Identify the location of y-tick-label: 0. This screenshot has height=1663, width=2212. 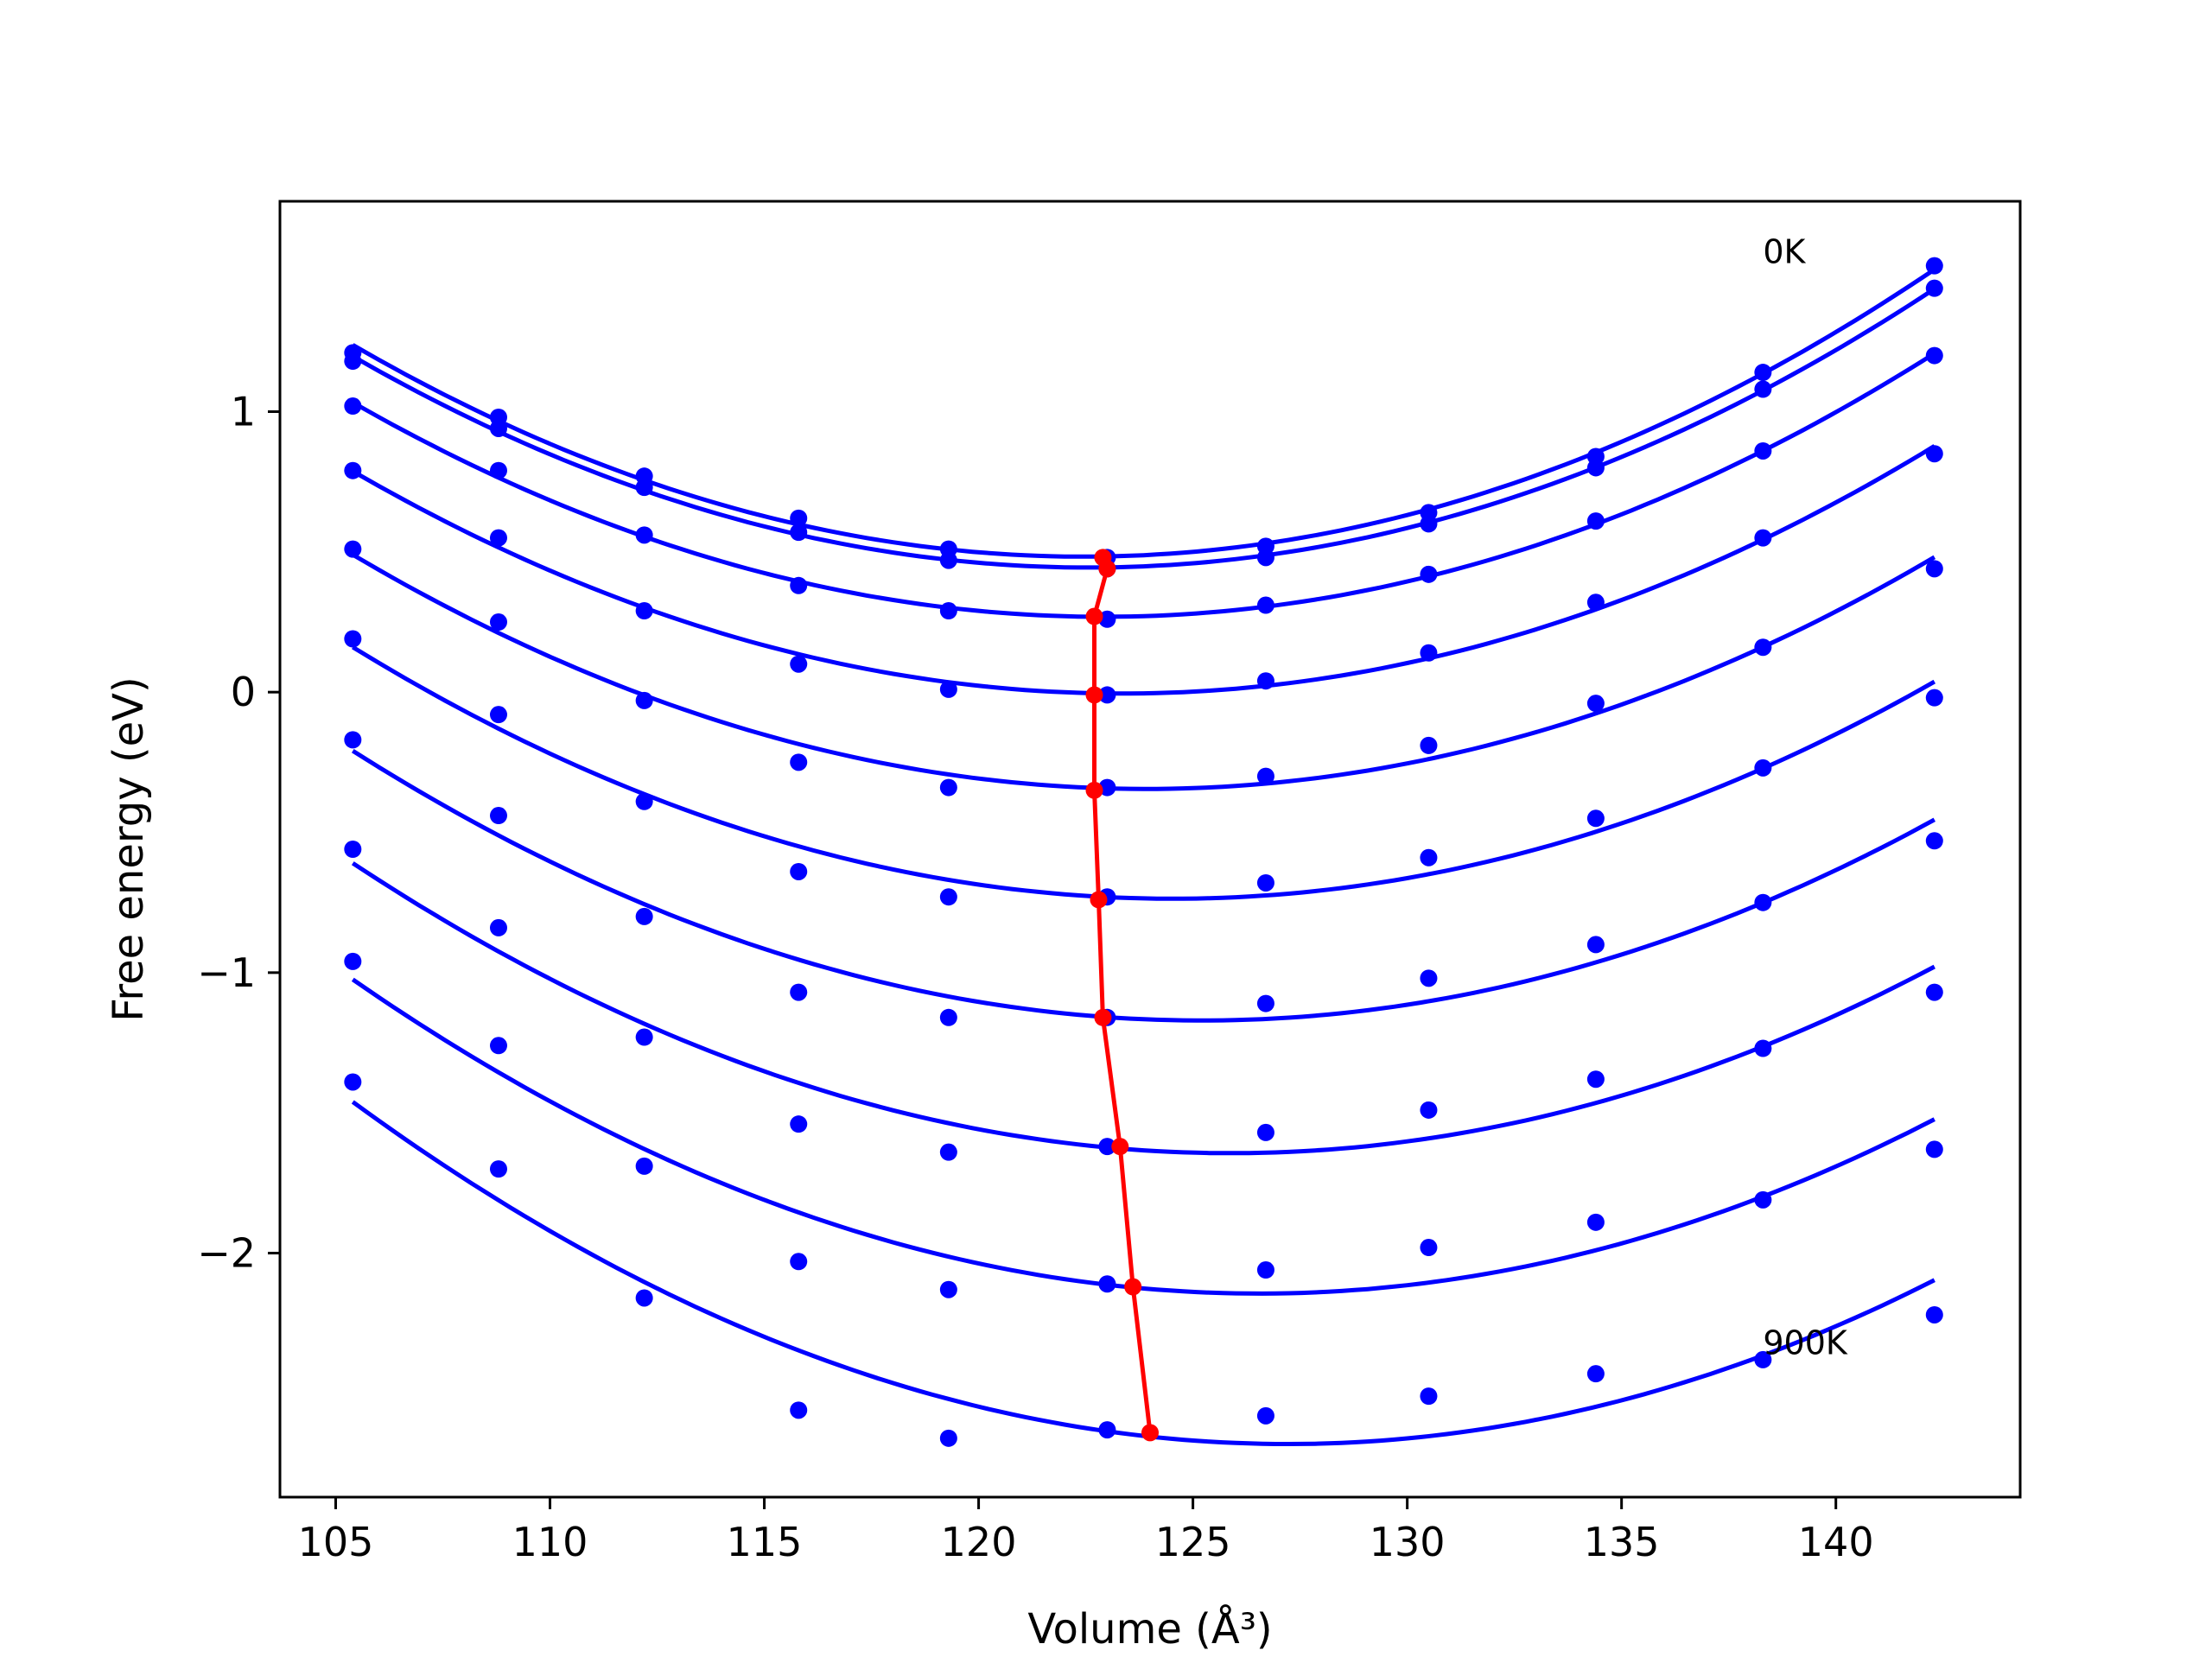
(243, 692).